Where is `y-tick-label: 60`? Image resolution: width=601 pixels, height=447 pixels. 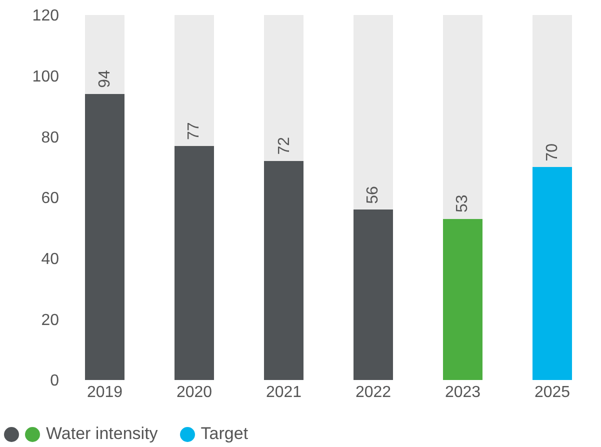 y-tick-label: 60 is located at coordinates (50, 199).